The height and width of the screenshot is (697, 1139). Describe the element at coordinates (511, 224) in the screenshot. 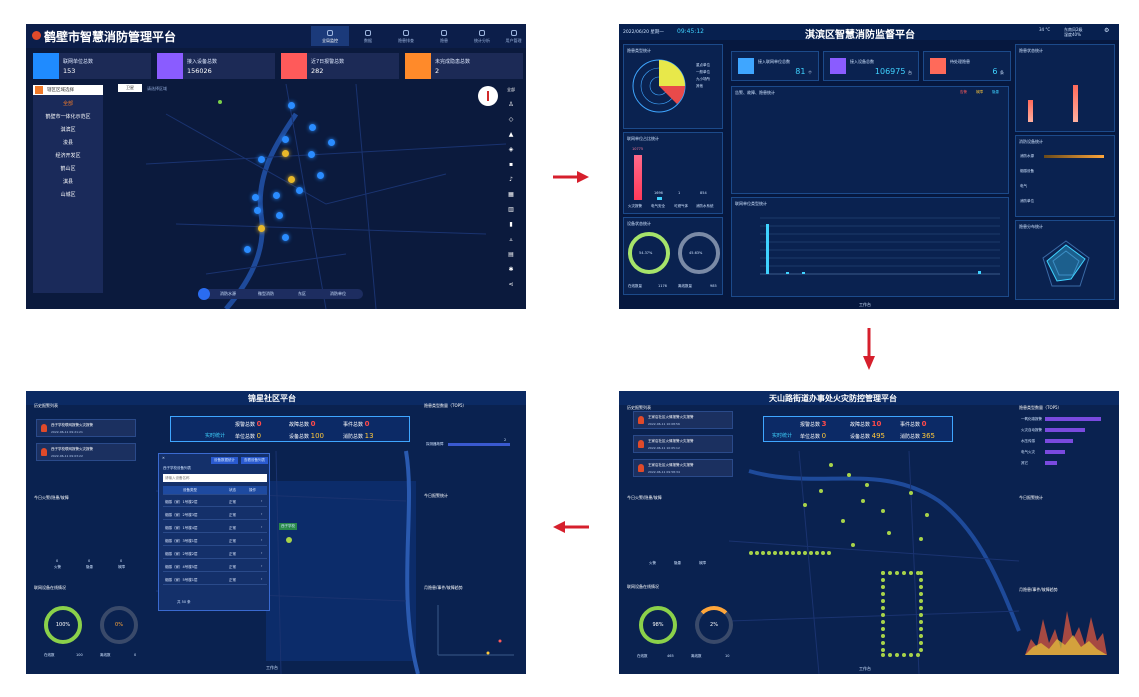

I see `tank-icon: ▮` at that location.